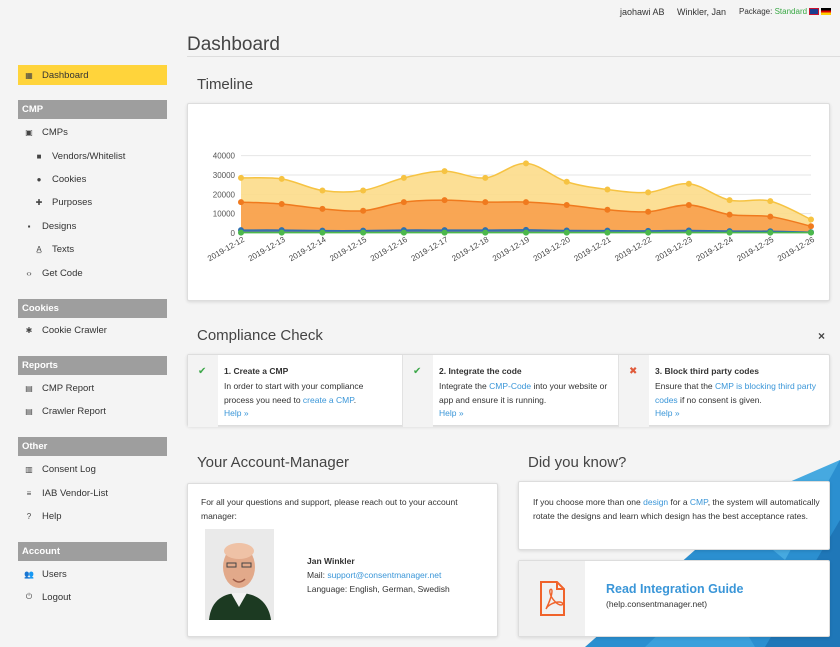 The height and width of the screenshot is (647, 840). Describe the element at coordinates (715, 249) in the screenshot. I see `x-tick-label: 2019-12-24` at that location.